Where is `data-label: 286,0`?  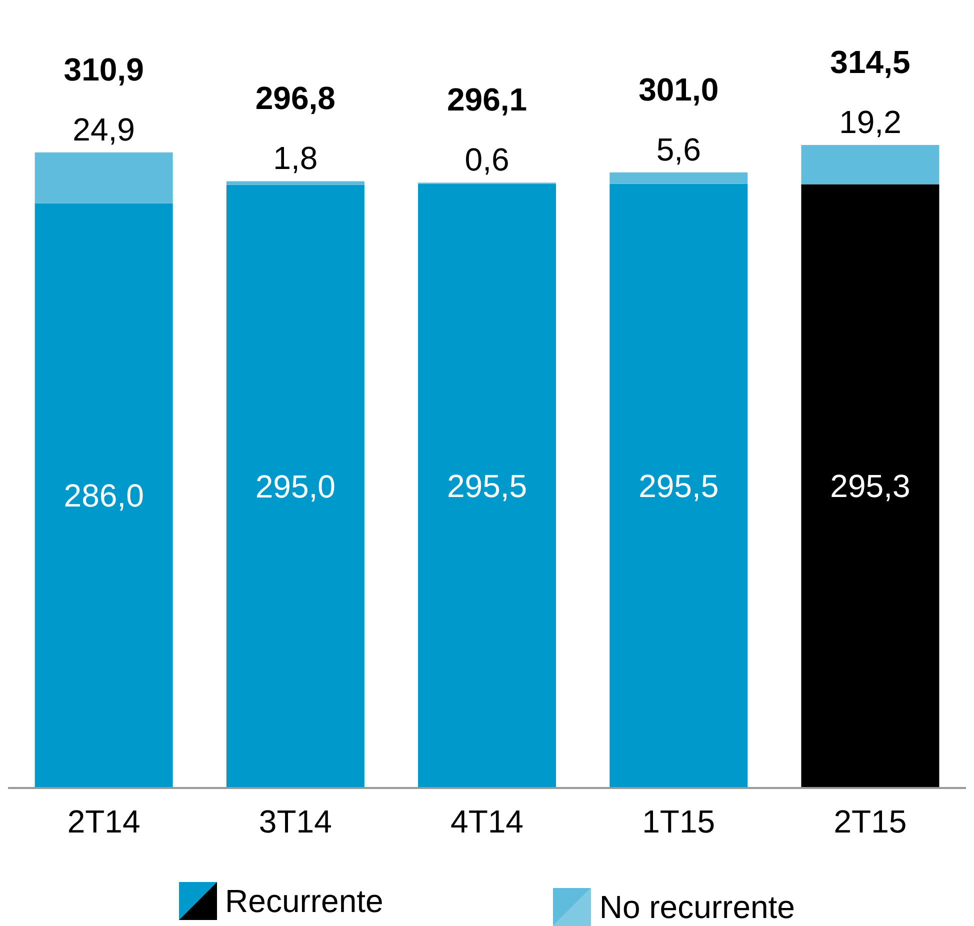
data-label: 286,0 is located at coordinates (104, 496).